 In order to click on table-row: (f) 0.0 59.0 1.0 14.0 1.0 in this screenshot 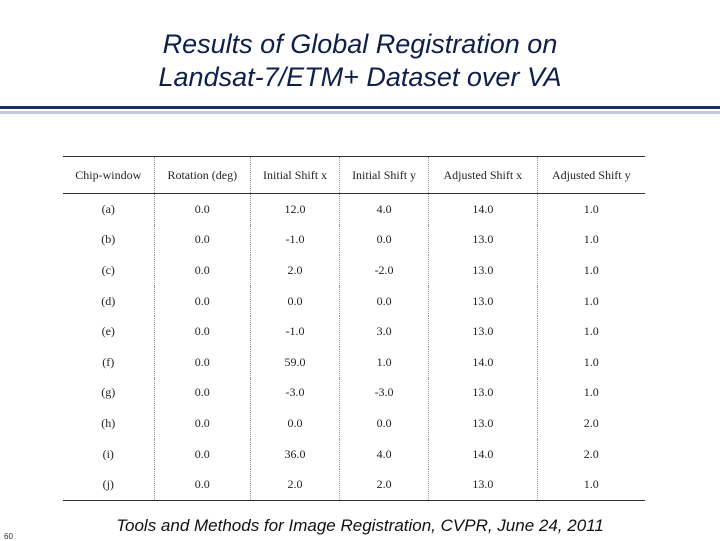, I will do `click(354, 362)`.